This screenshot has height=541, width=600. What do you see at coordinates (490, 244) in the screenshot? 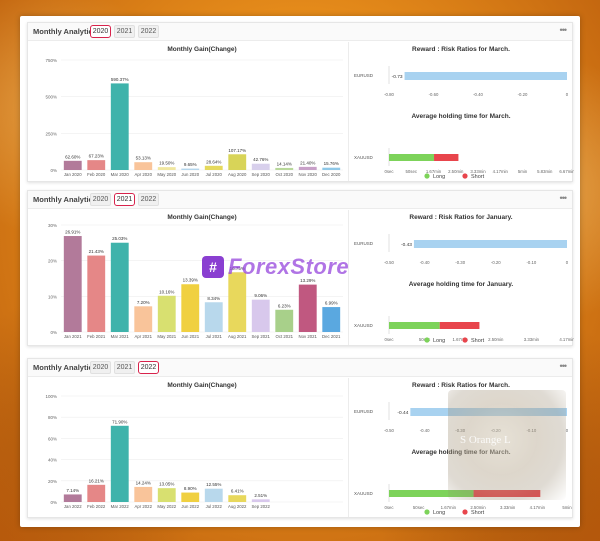
I see `rr-bar` at bounding box center [490, 244].